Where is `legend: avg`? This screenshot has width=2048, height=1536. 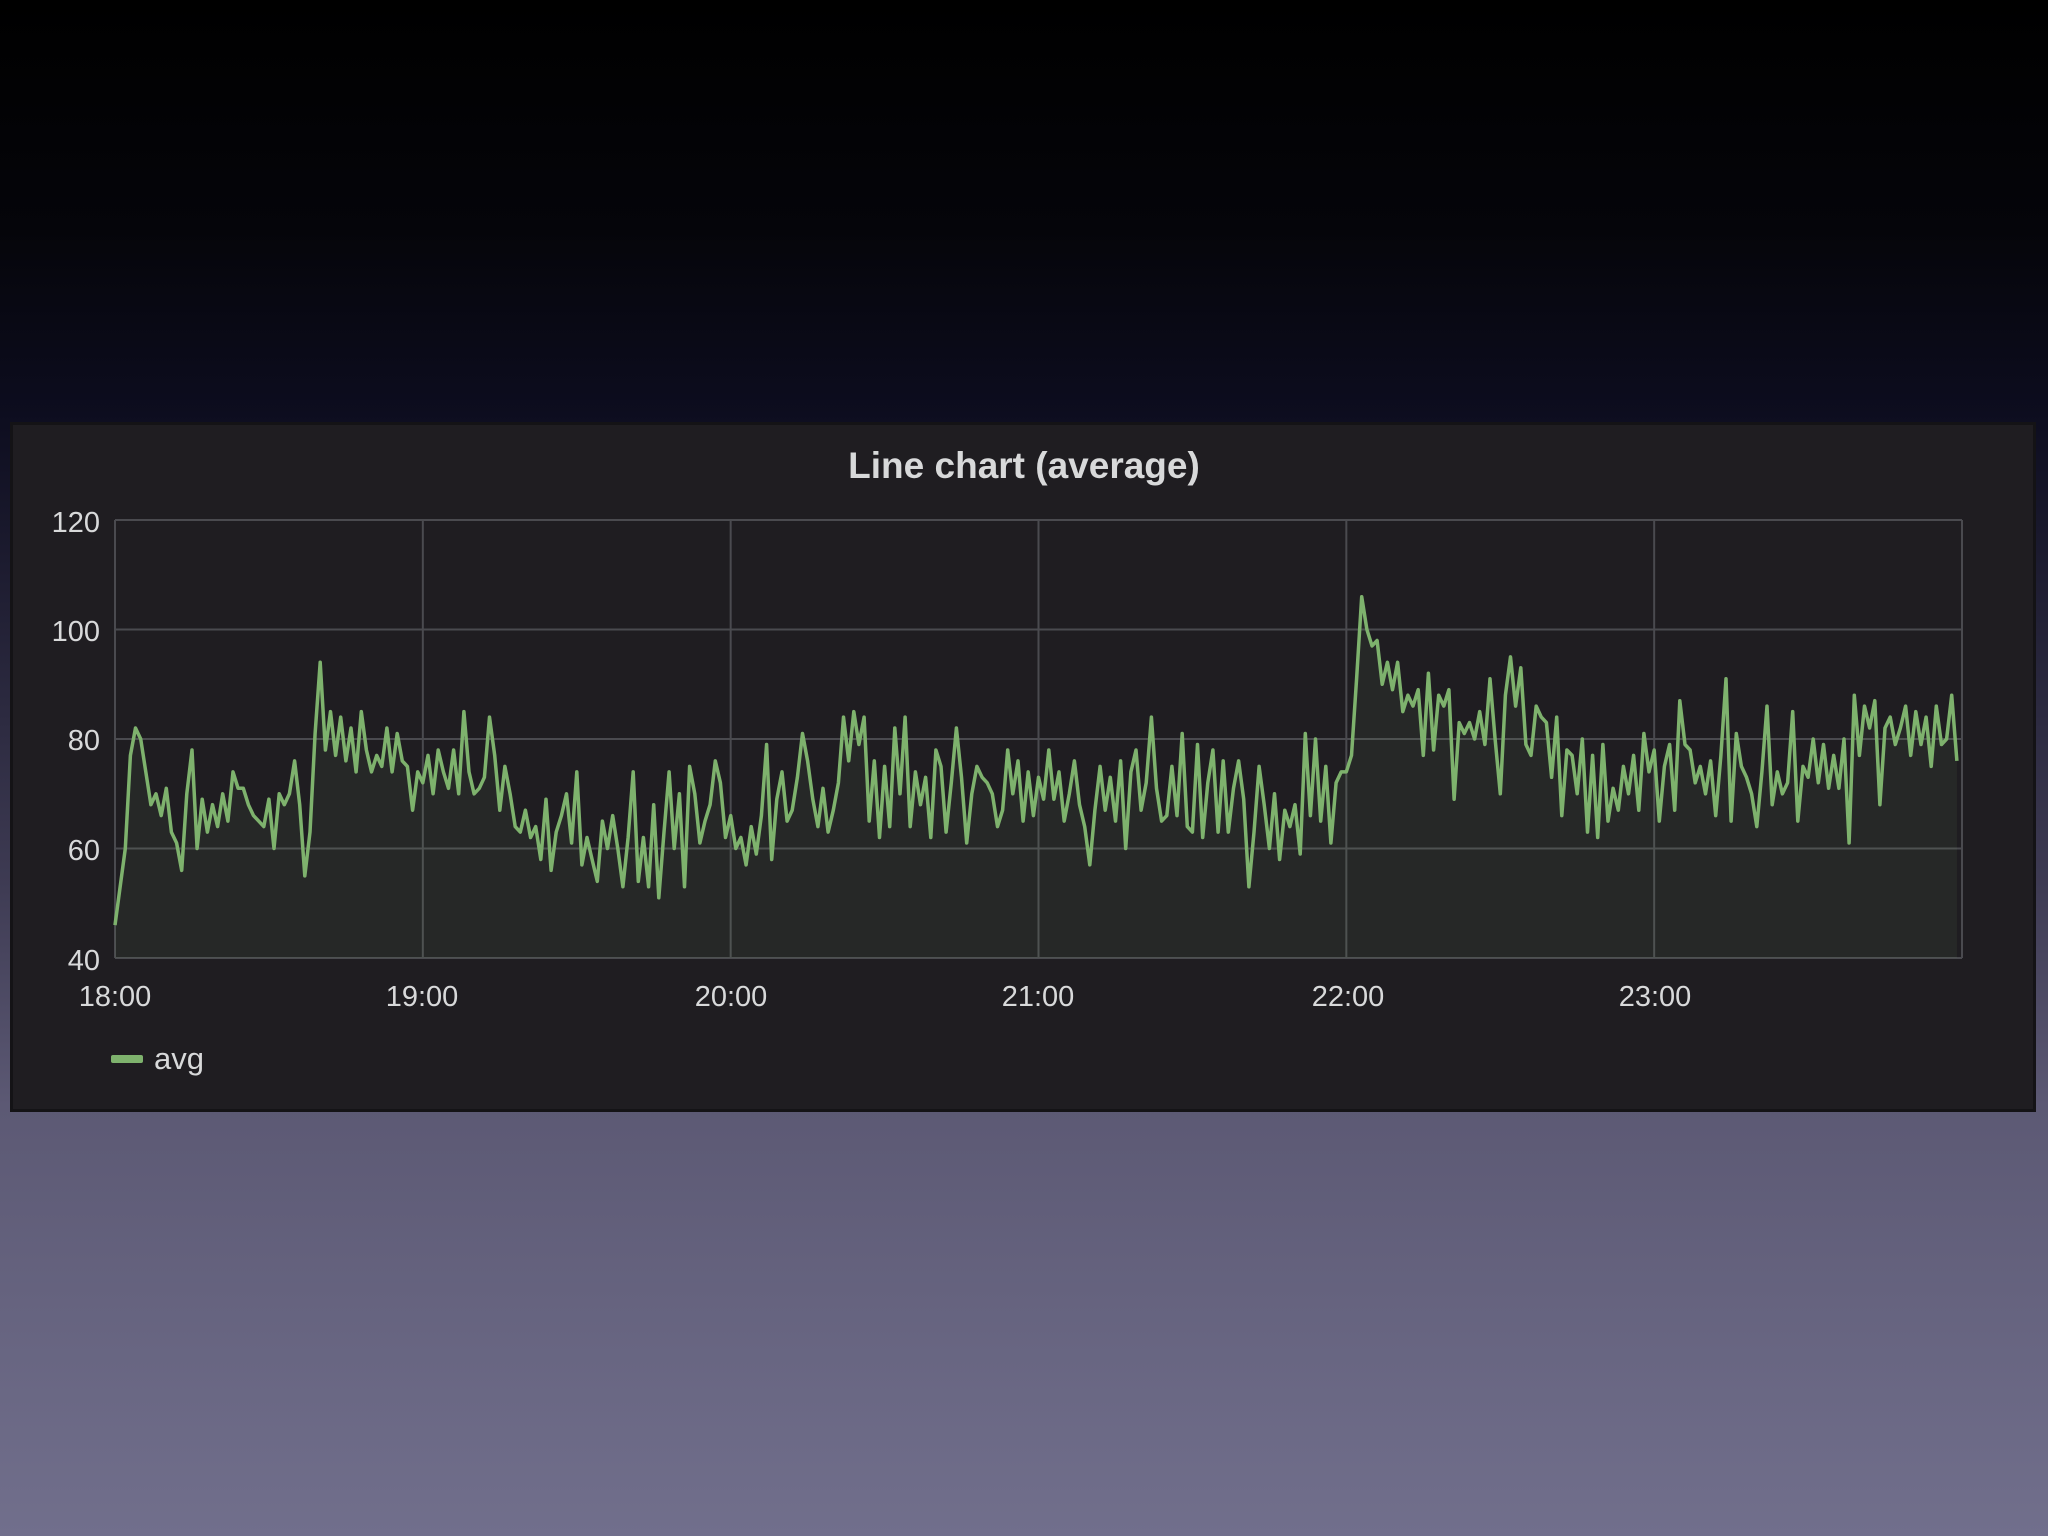 legend: avg is located at coordinates (157, 1058).